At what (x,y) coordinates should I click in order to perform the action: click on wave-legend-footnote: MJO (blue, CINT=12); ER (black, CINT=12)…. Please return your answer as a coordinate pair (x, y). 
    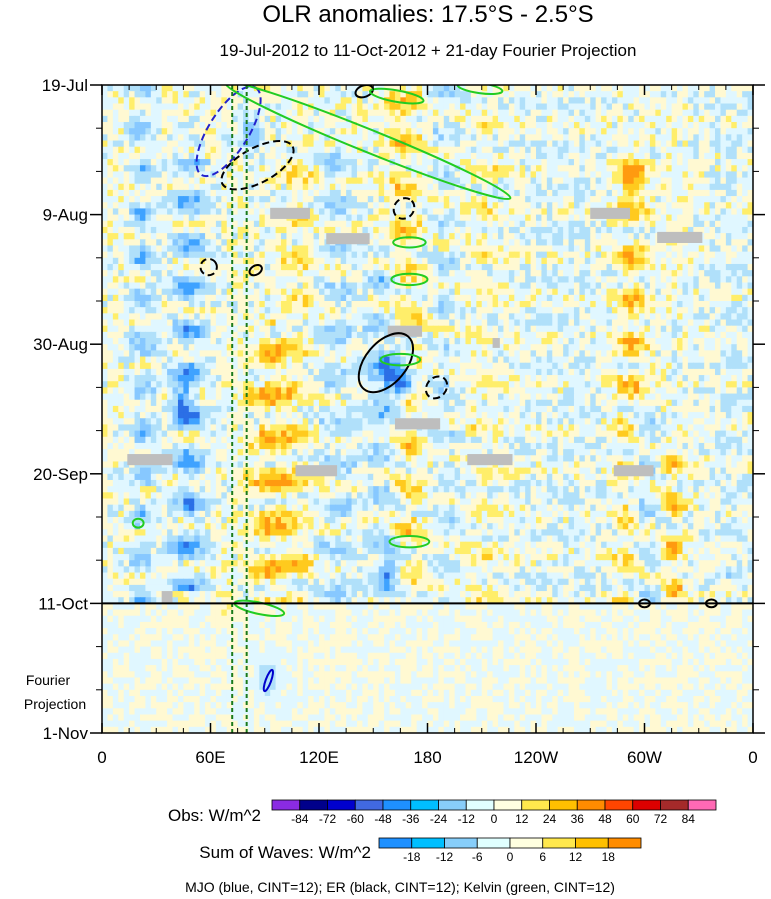
    Looking at the image, I should click on (400, 887).